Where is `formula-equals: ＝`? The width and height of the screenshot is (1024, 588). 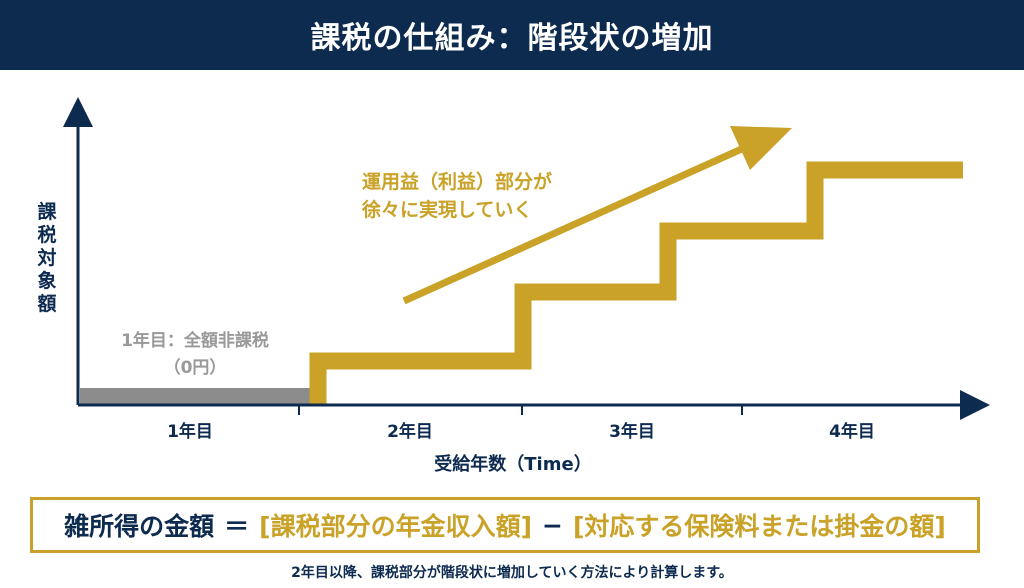 formula-equals: ＝ is located at coordinates (237, 526).